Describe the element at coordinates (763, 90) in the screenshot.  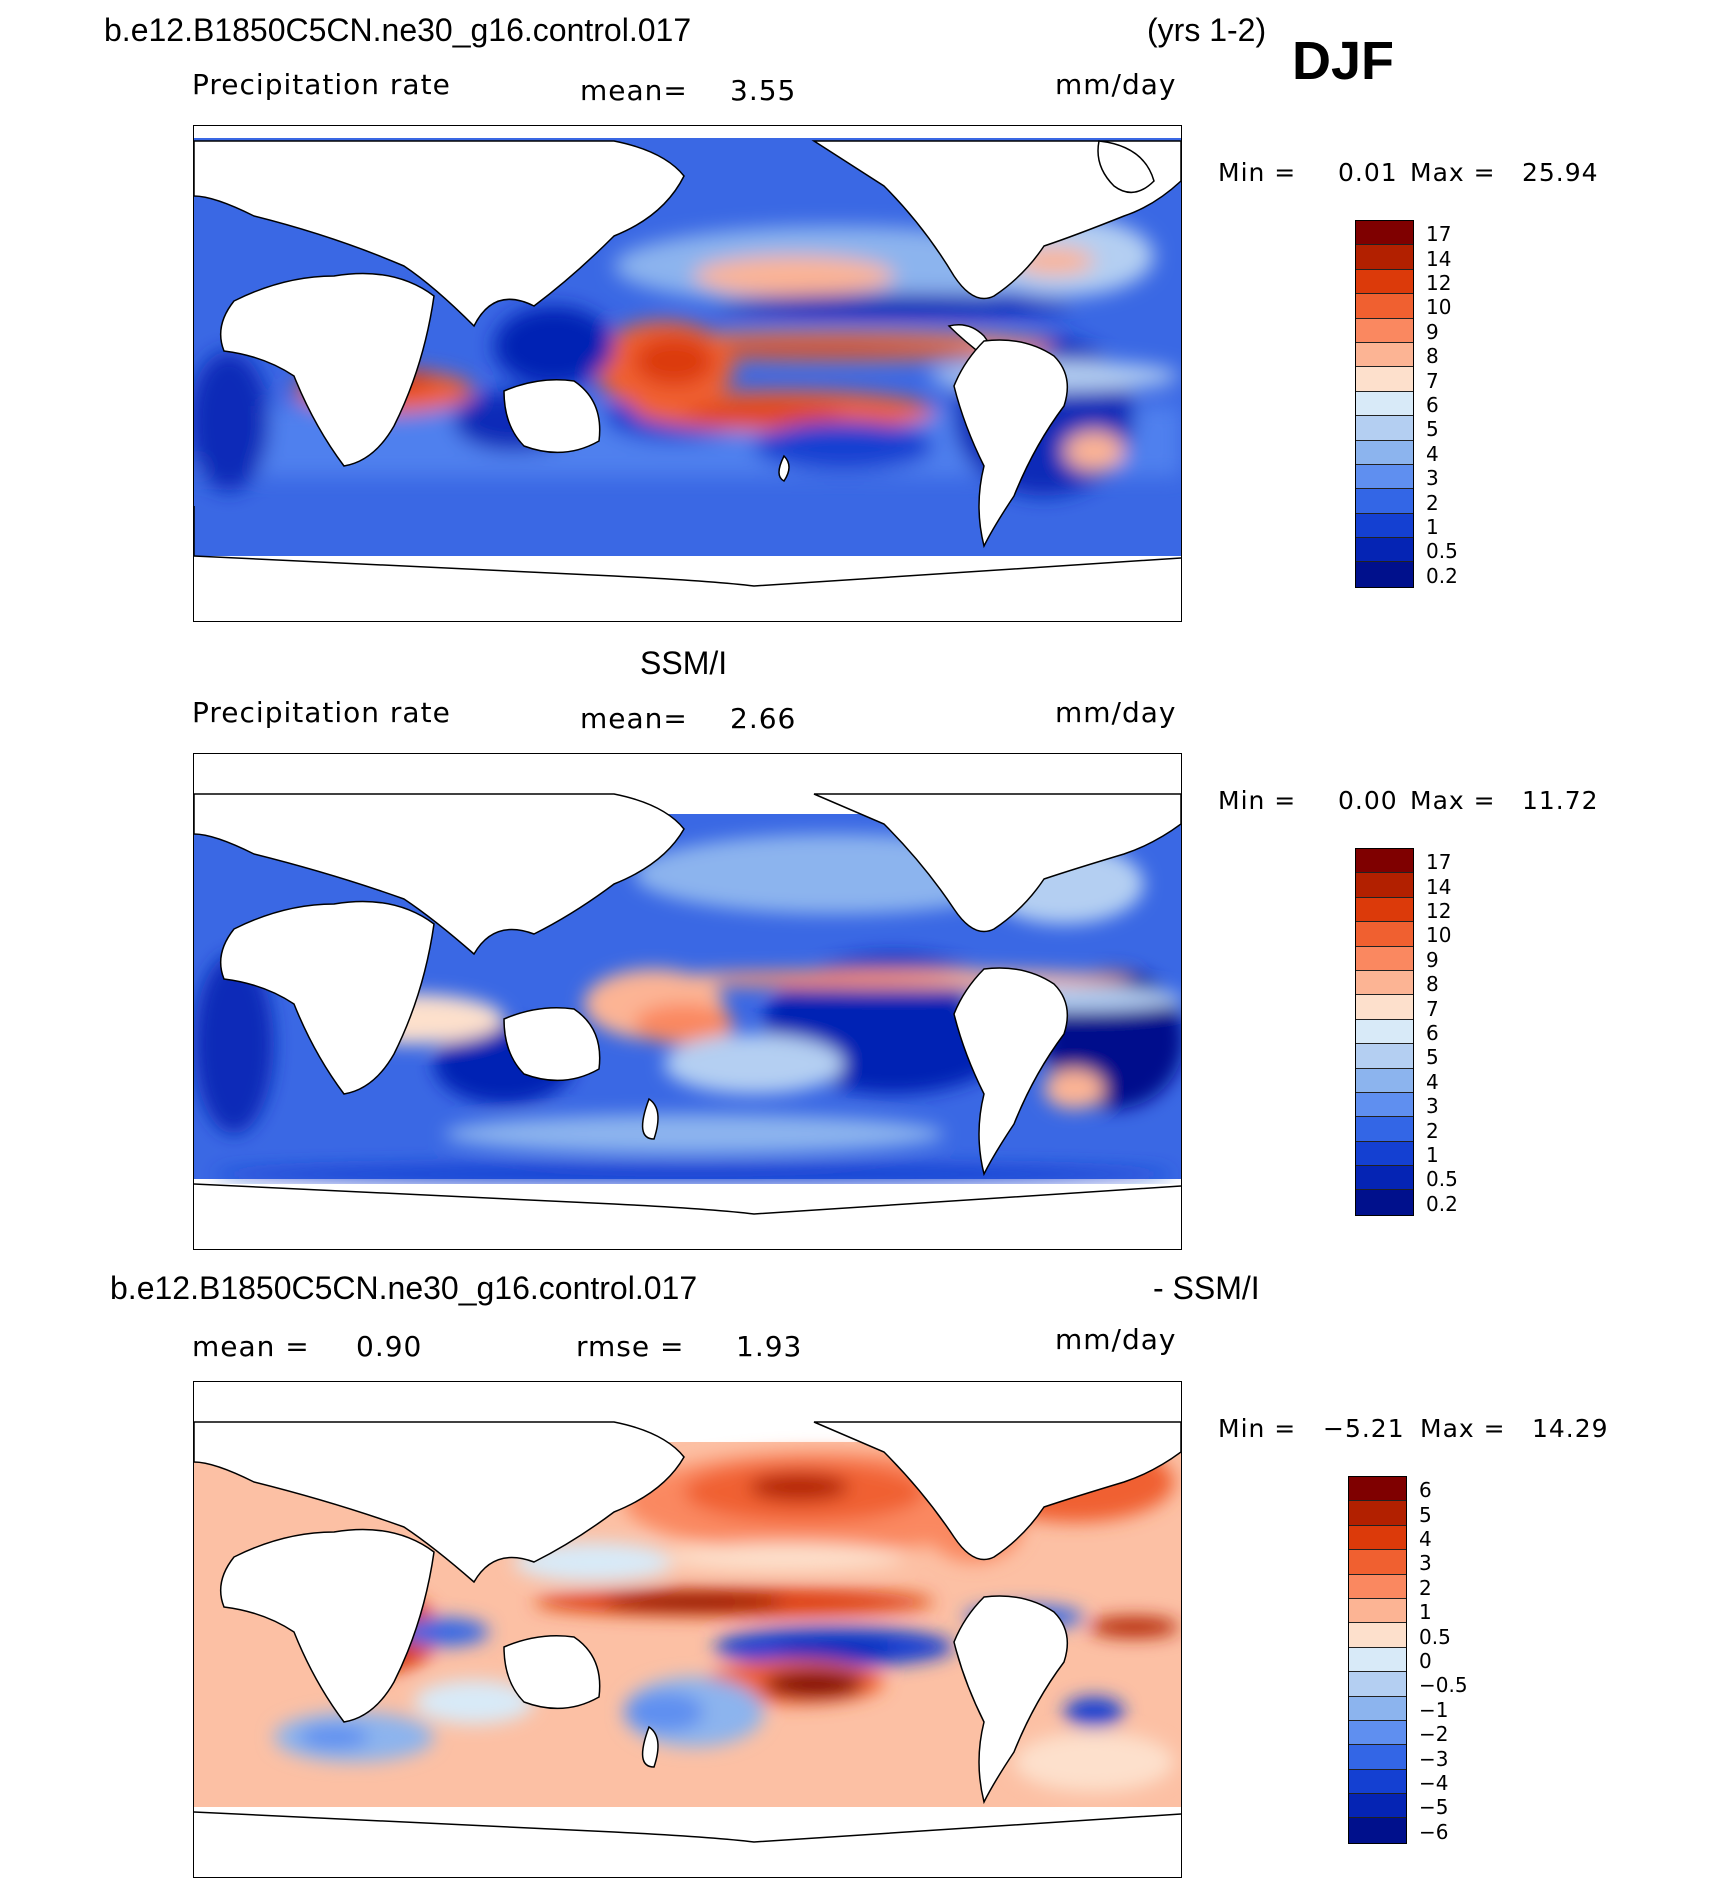
I see `panel1-mean-value: 3.55` at that location.